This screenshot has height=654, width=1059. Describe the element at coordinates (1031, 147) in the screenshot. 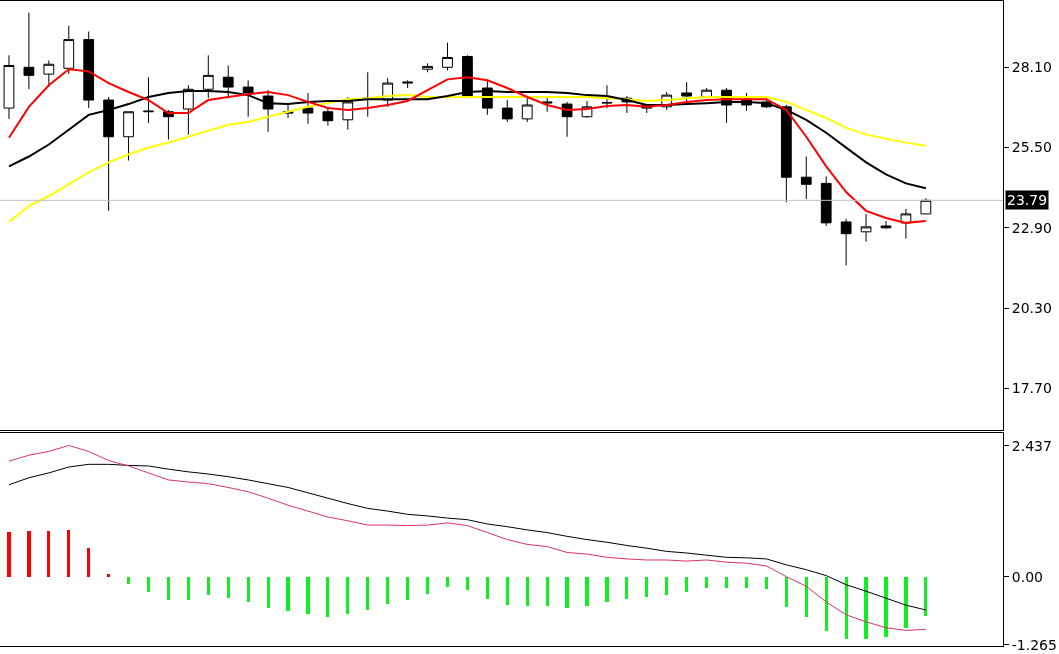

I see `y-tick-label: 25.50` at that location.